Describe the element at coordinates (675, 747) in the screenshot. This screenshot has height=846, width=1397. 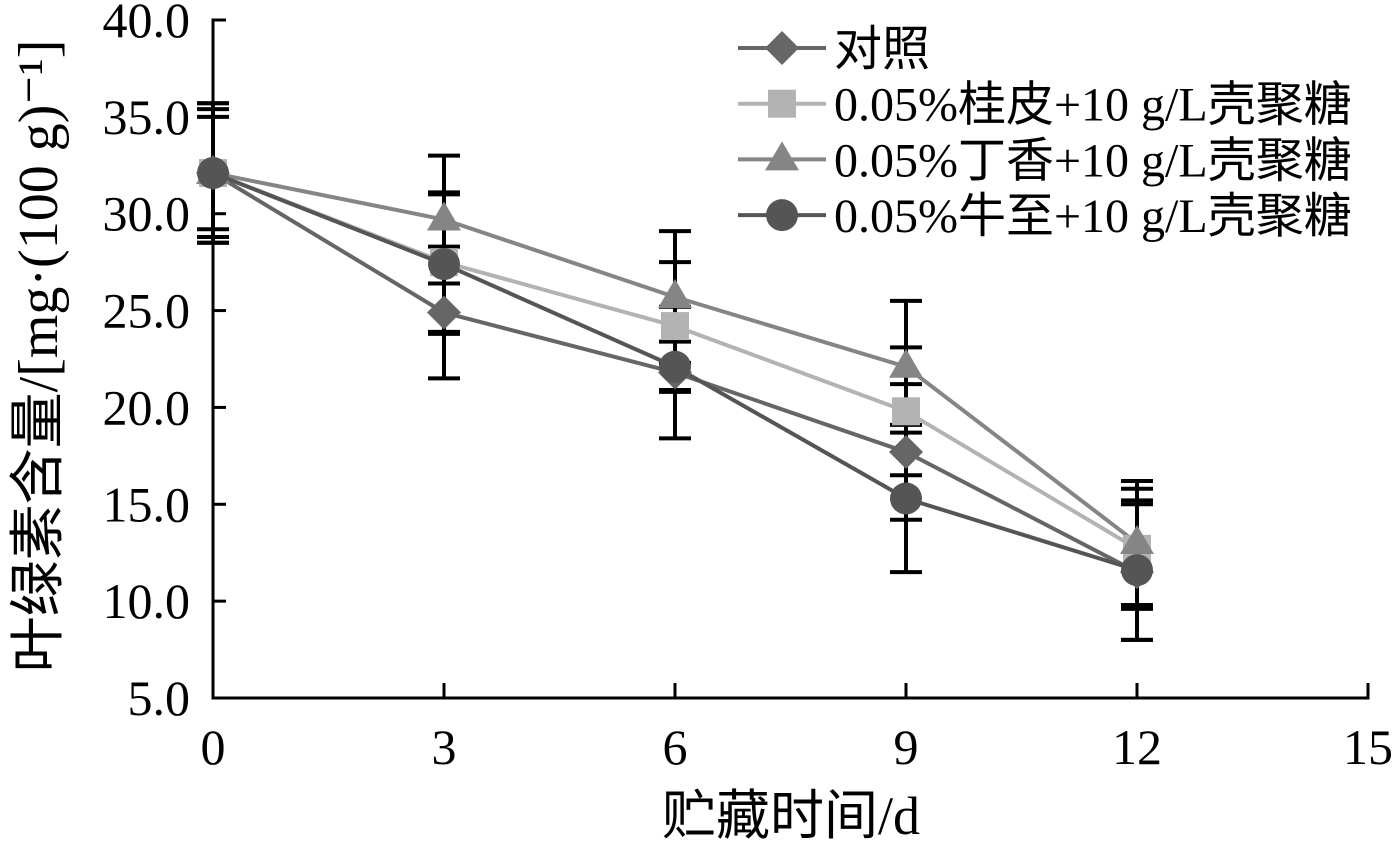
I see `x-tick-label: 6` at that location.